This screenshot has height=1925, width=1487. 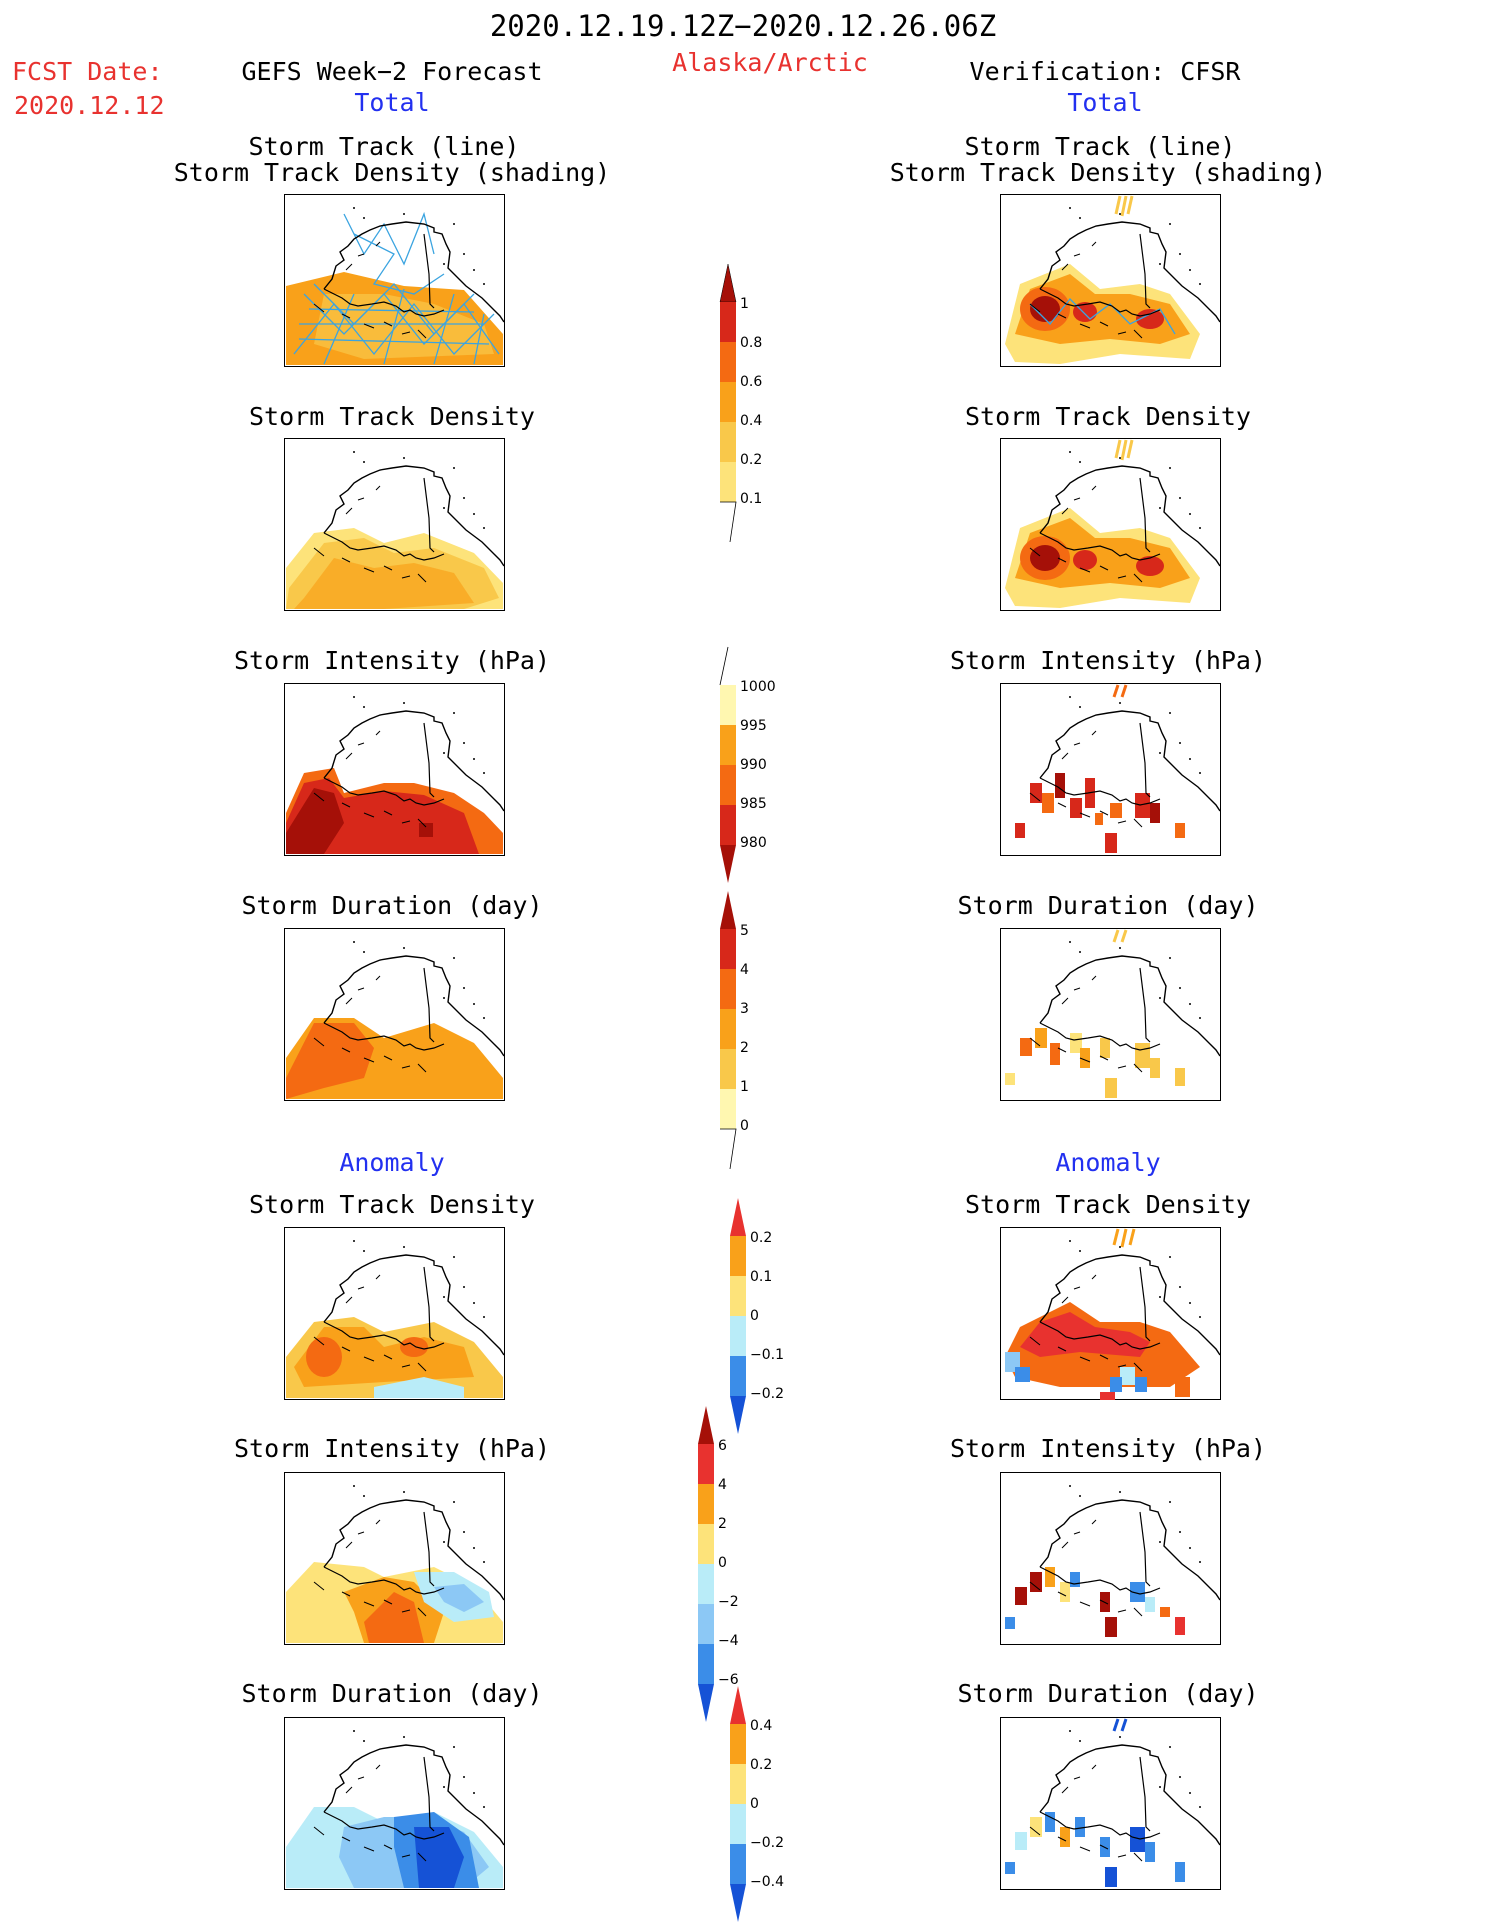 I want to click on region-title: Alaska/Arctic, so click(x=770, y=62).